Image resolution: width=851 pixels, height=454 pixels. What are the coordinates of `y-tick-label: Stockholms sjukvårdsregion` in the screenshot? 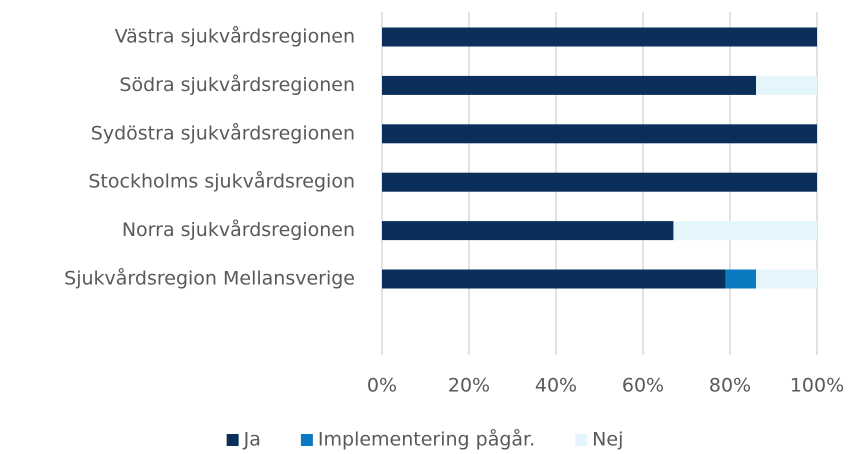 It's located at (221, 181).